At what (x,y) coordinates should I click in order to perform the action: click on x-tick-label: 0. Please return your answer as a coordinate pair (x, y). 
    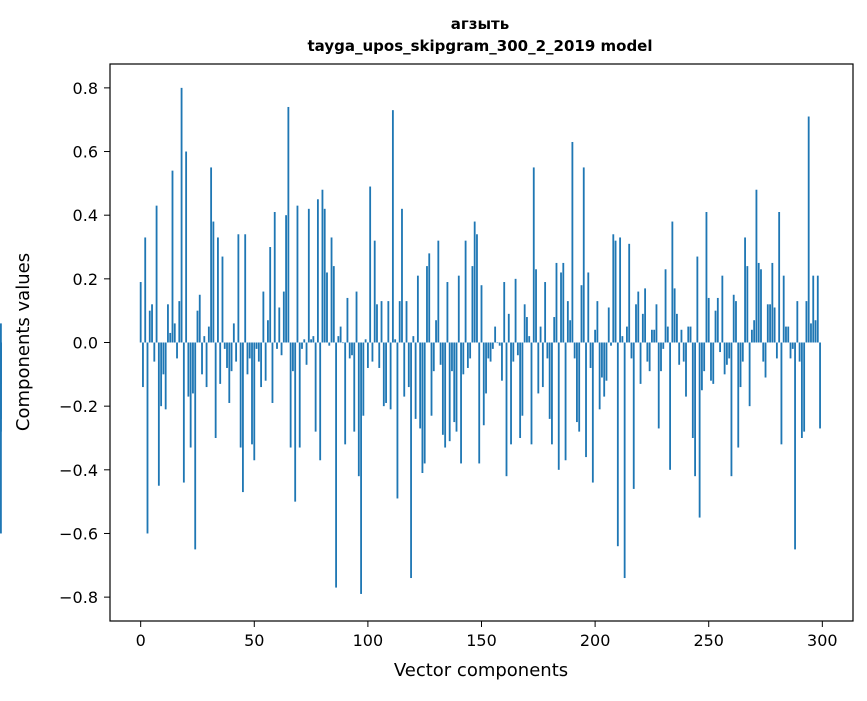
    Looking at the image, I should click on (141, 640).